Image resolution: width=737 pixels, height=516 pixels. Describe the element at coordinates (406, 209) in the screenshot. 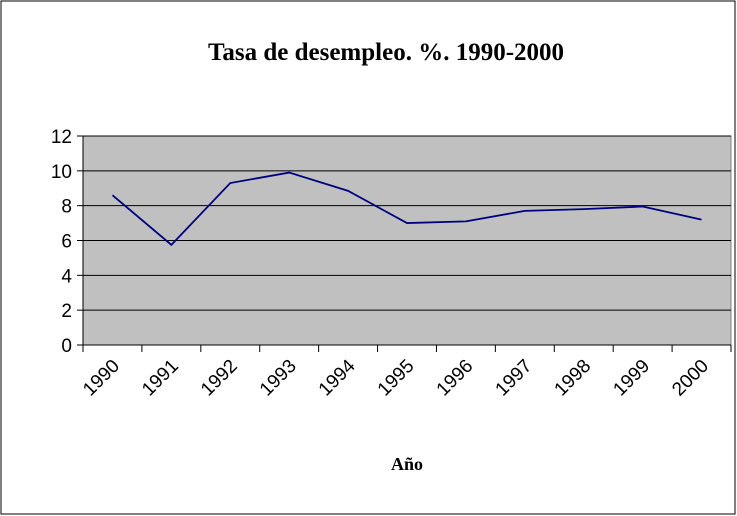

I see `data-line` at that location.